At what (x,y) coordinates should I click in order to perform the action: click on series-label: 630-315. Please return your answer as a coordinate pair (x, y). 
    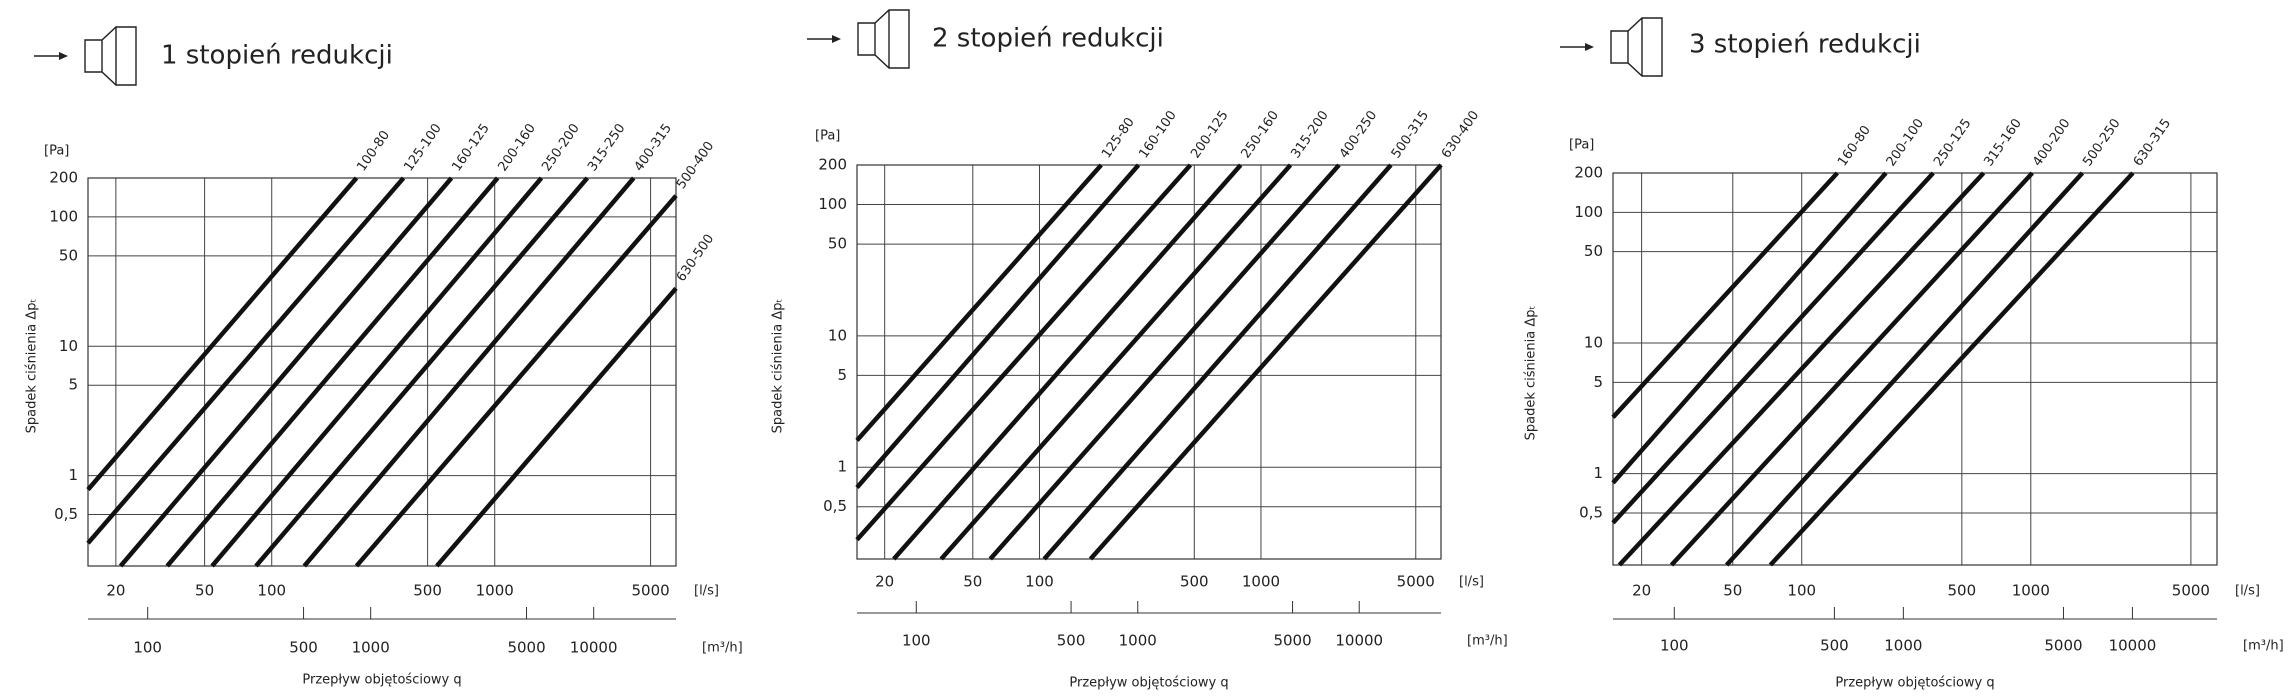
    Looking at the image, I should click on (2152, 142).